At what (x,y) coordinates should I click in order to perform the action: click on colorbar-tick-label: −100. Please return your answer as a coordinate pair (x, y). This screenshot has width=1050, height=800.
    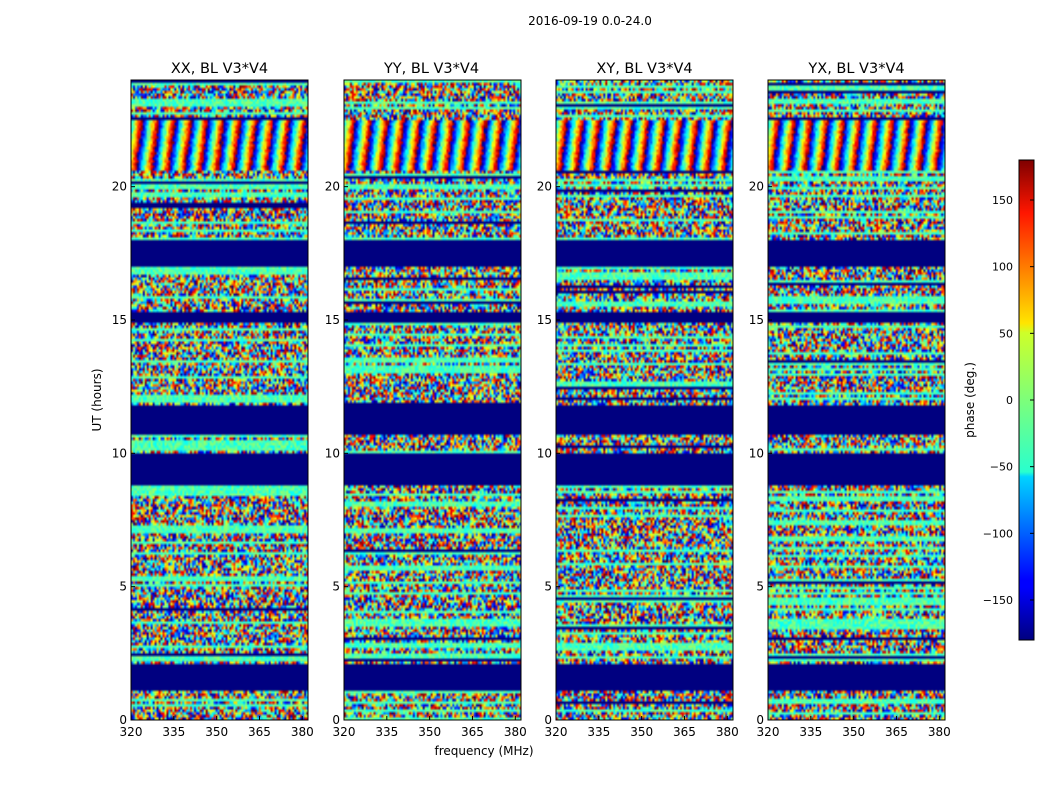
    Looking at the image, I should click on (998, 533).